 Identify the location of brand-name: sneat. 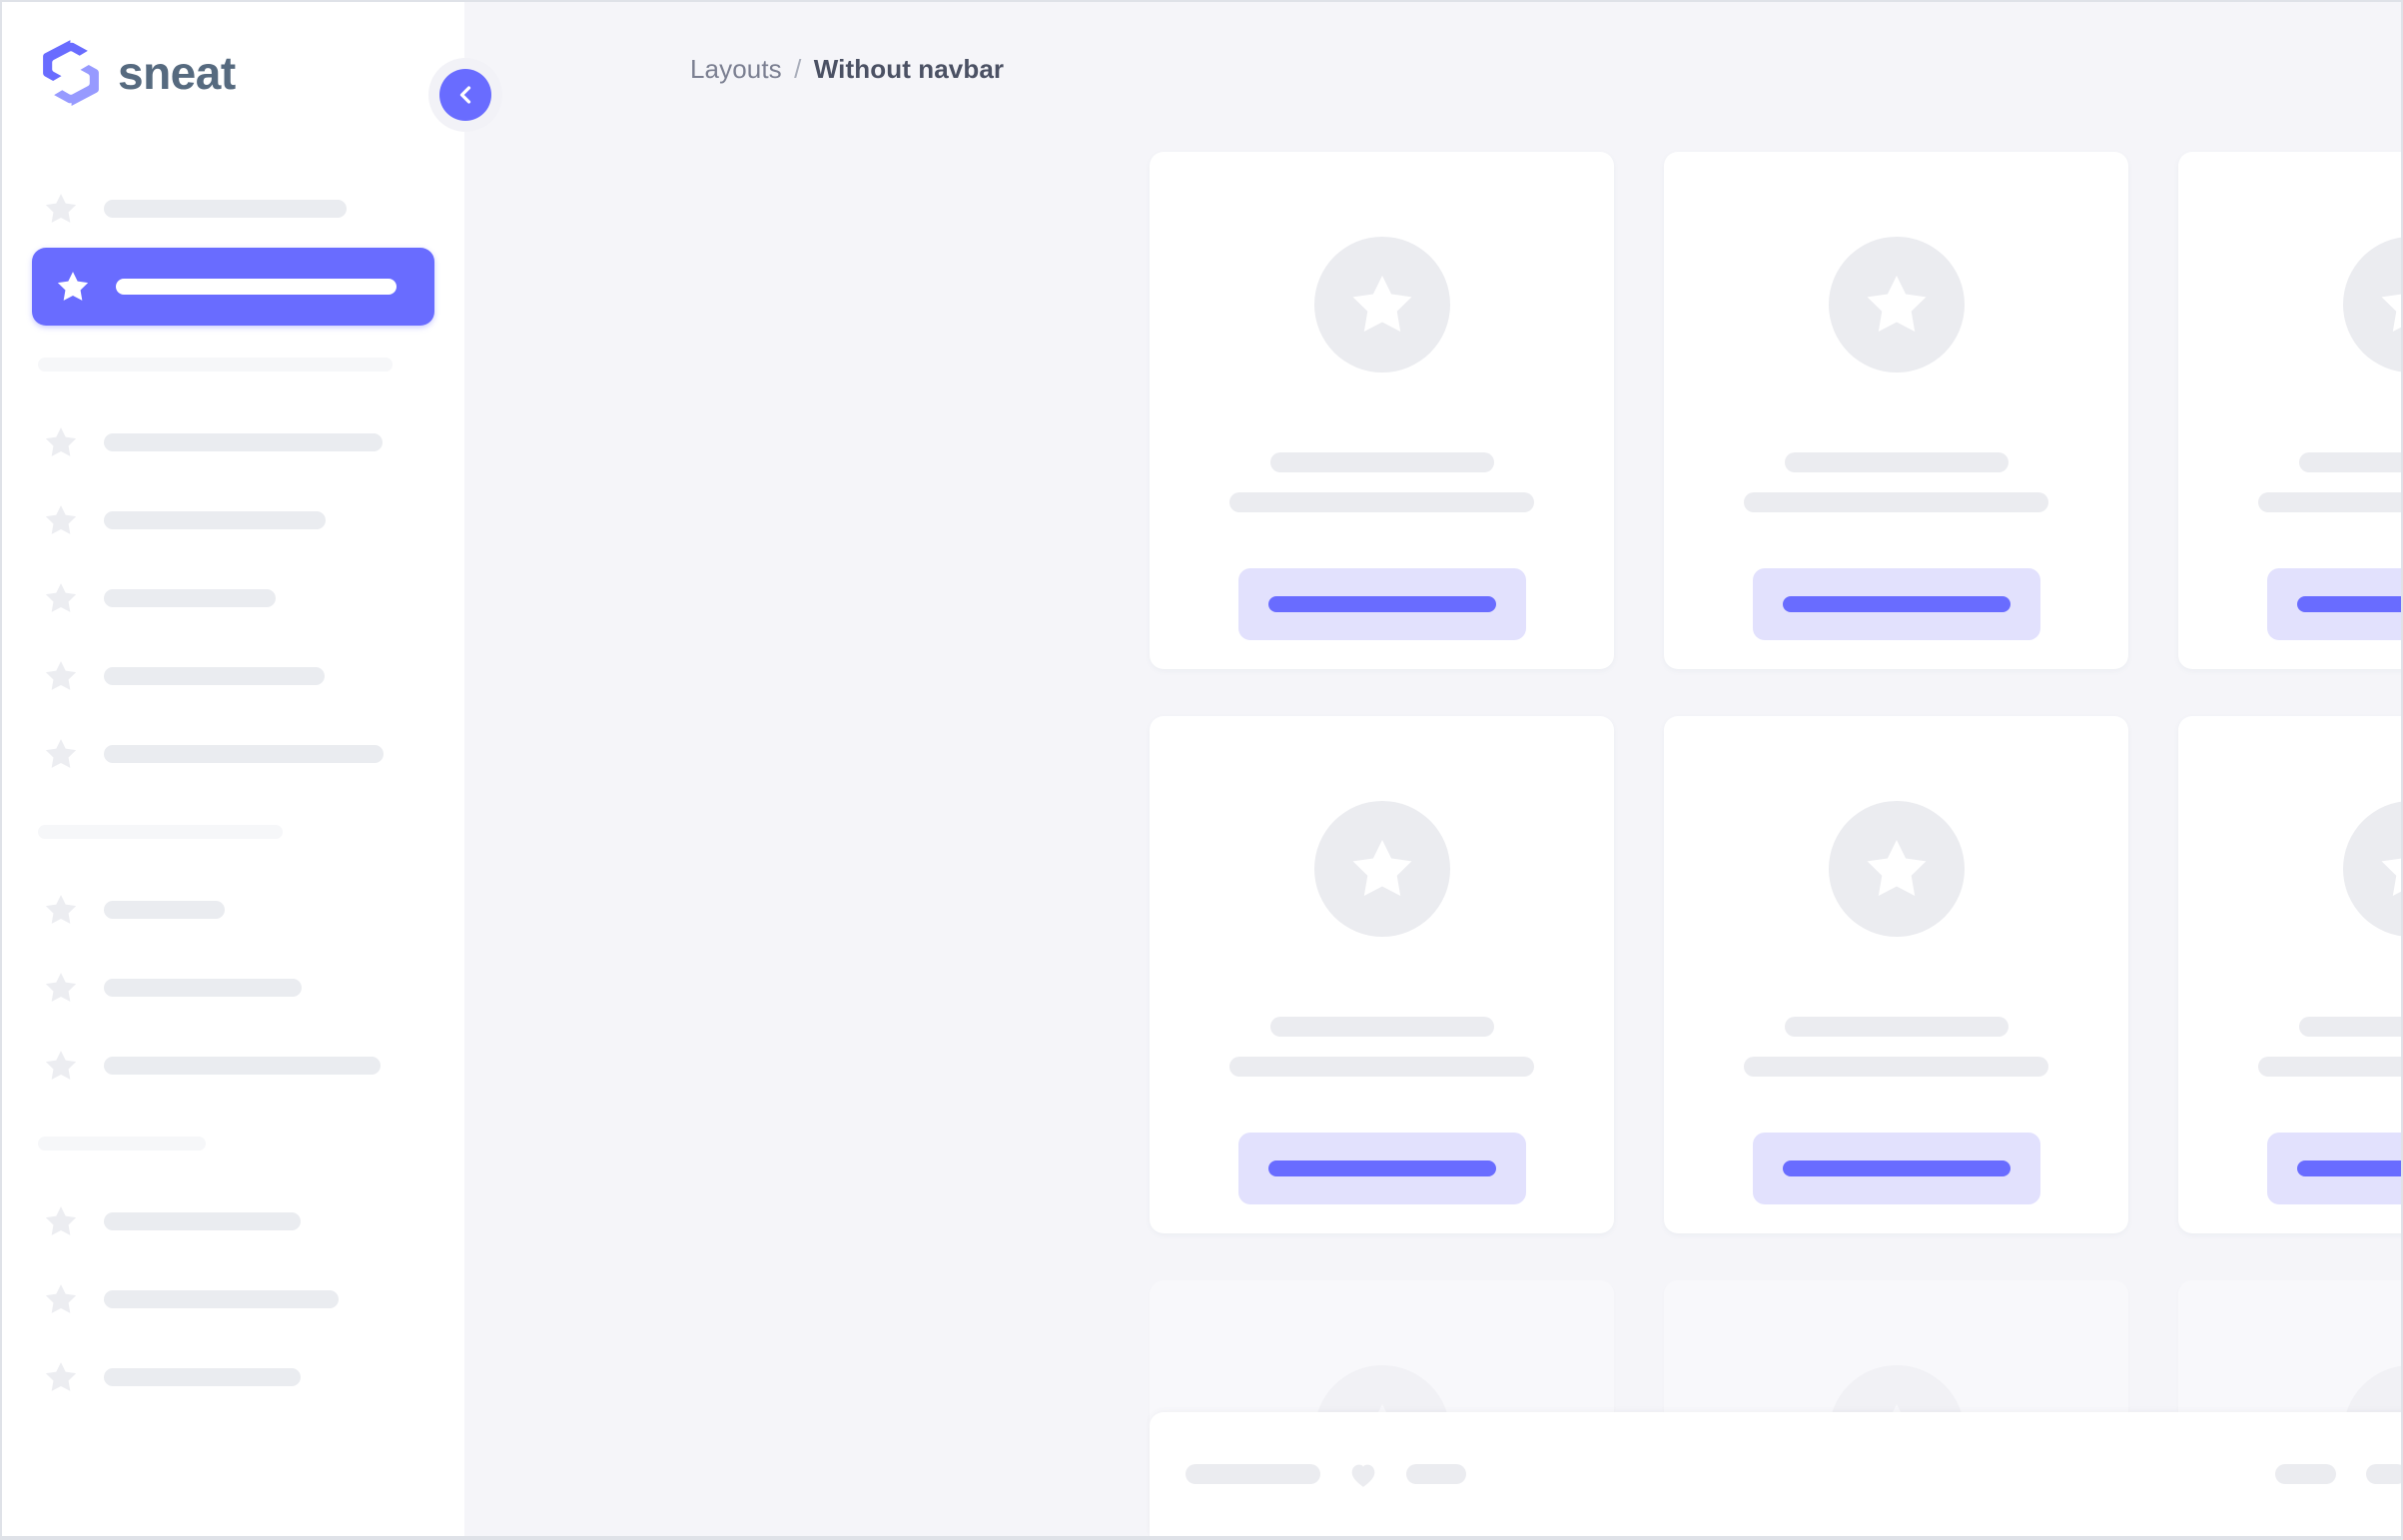
(177, 73).